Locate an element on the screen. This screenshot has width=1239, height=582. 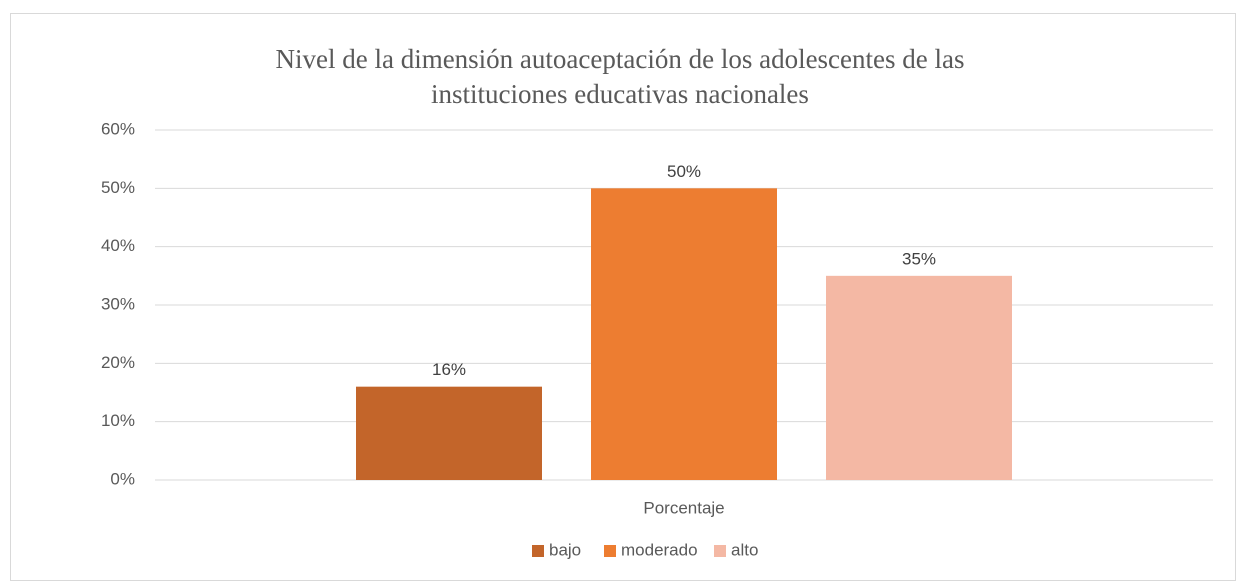
y-tick-label: 60% is located at coordinates (118, 128).